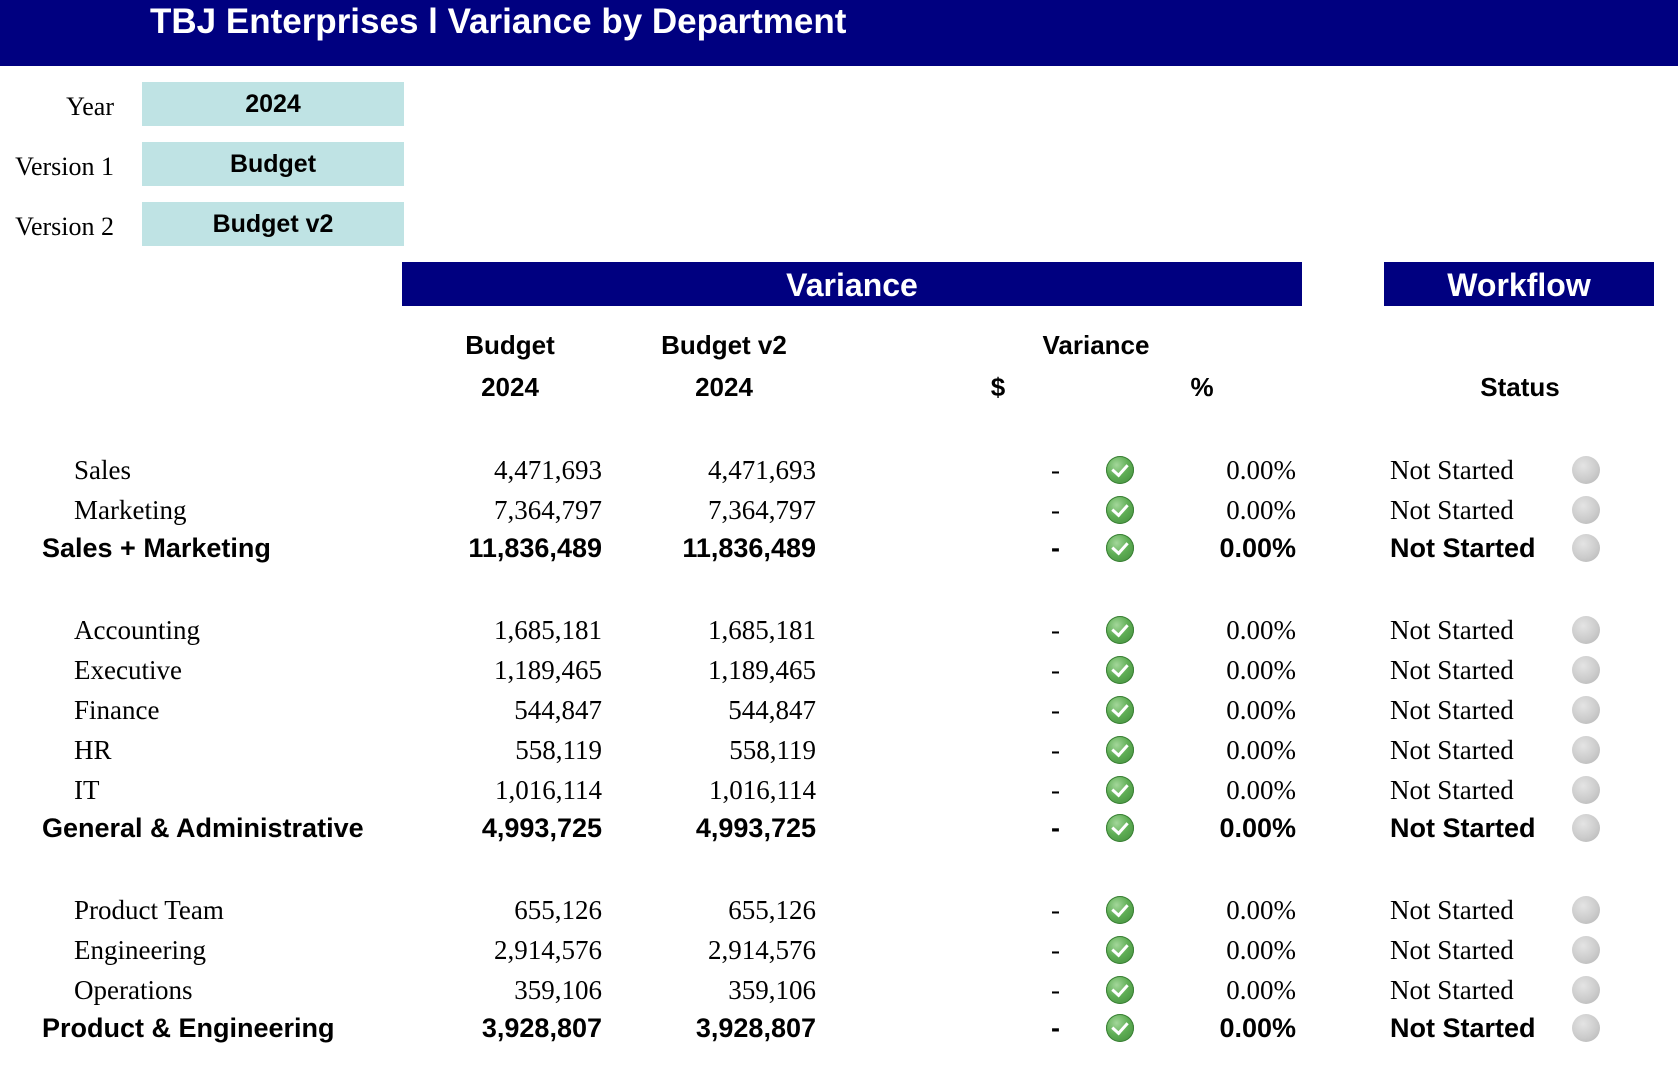 The image size is (1678, 1070). I want to click on version2-value: 359,106, so click(772, 990).